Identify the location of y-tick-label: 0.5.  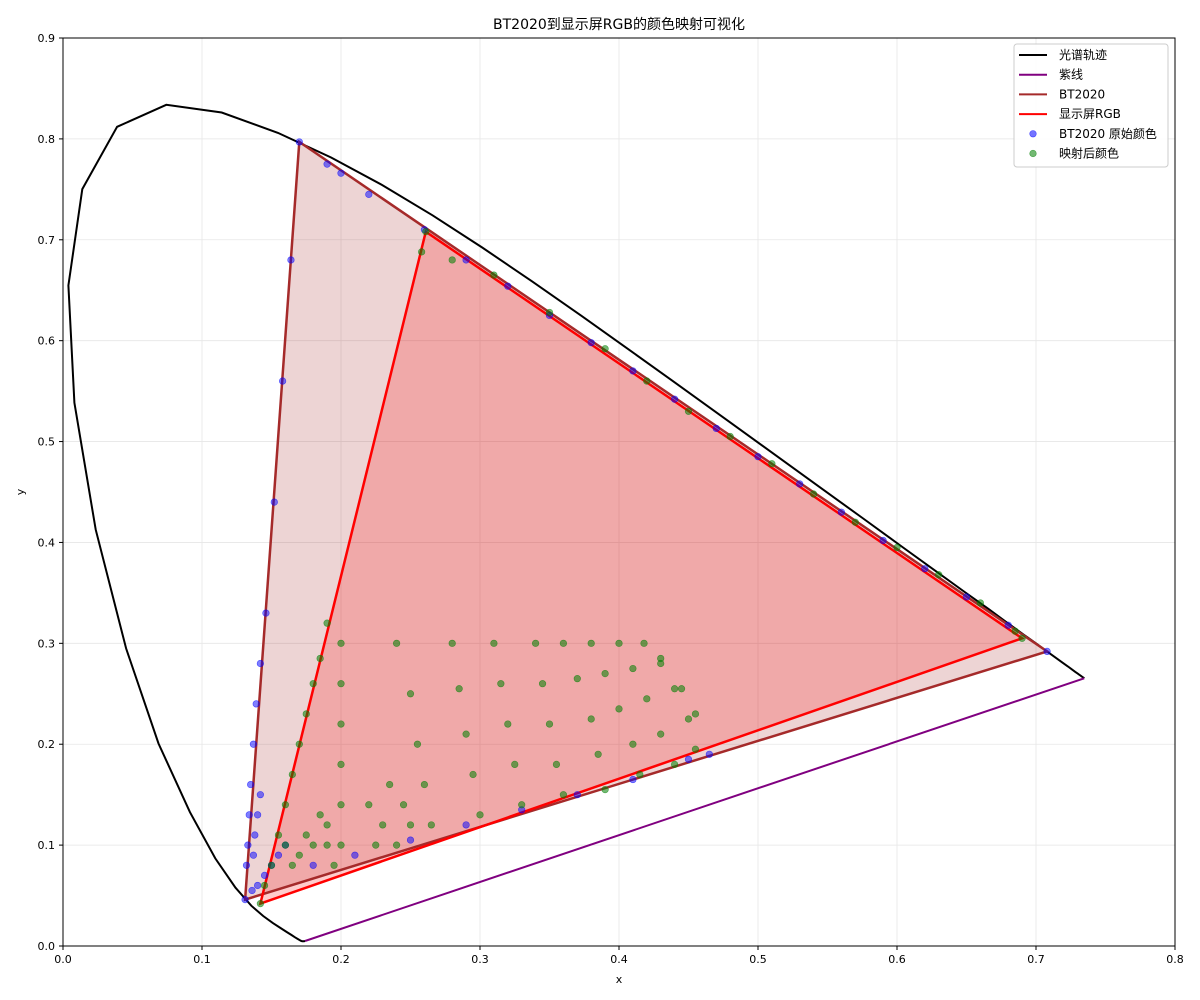
(47, 442).